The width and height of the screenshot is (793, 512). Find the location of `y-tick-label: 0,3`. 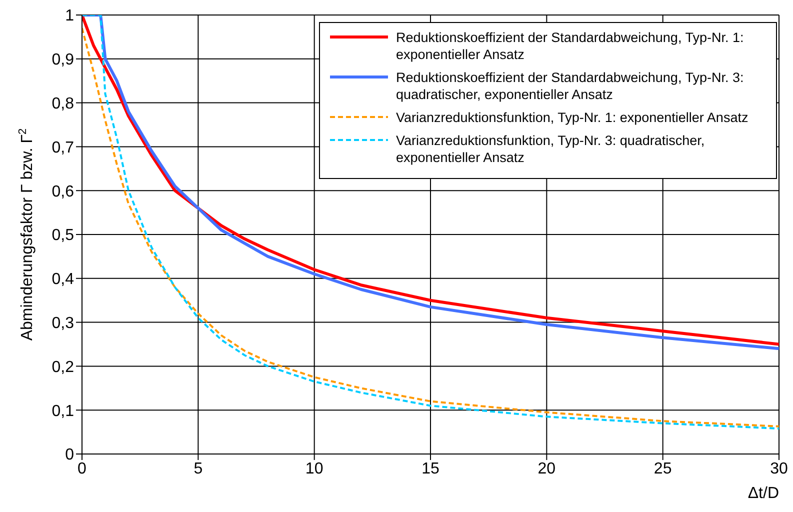

y-tick-label: 0,3 is located at coordinates (63, 323).